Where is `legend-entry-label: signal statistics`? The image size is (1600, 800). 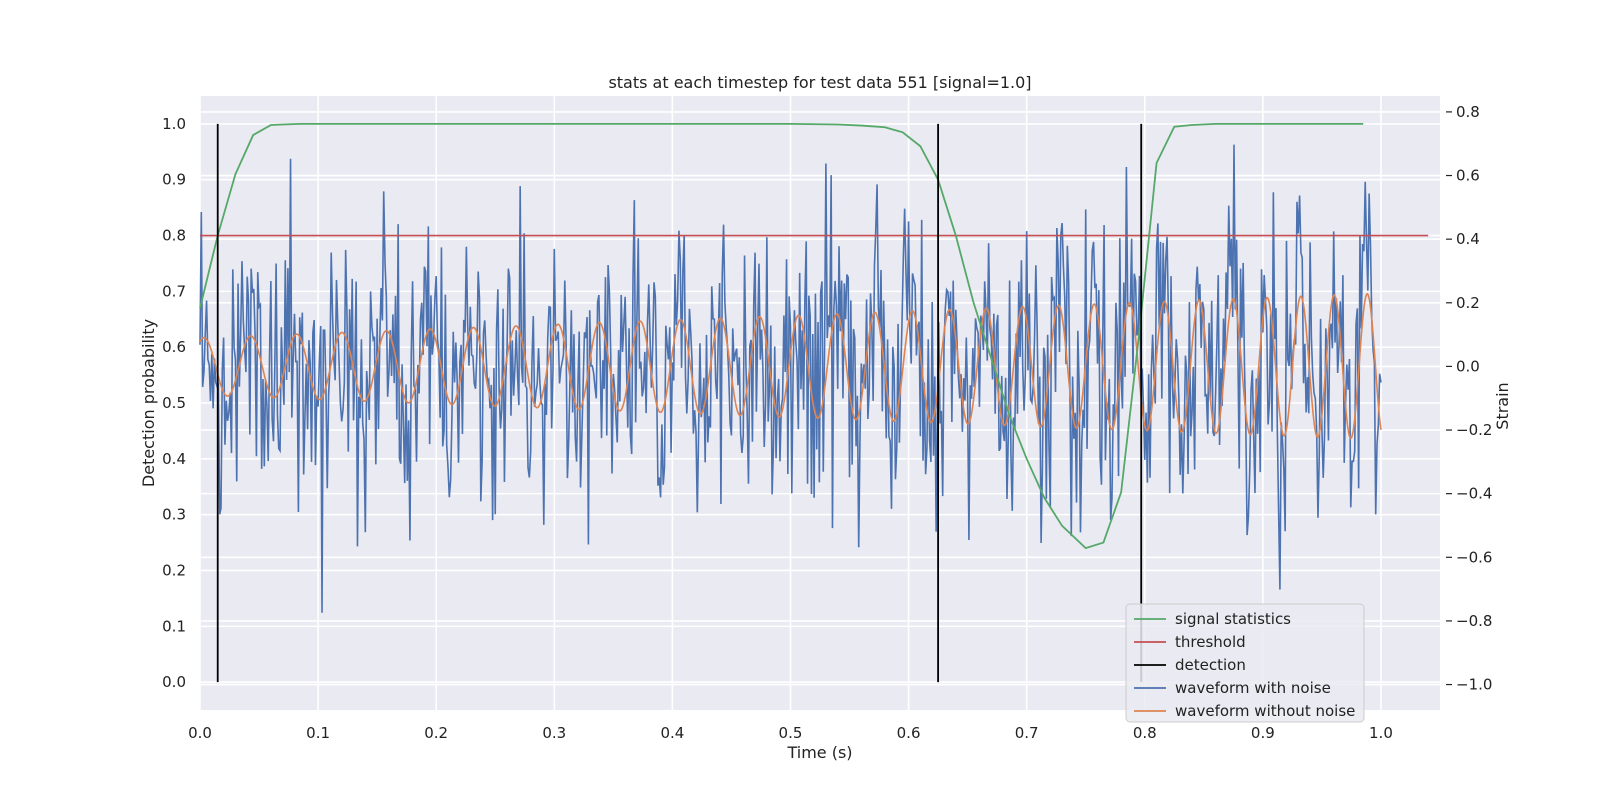
legend-entry-label: signal statistics is located at coordinates (1233, 619).